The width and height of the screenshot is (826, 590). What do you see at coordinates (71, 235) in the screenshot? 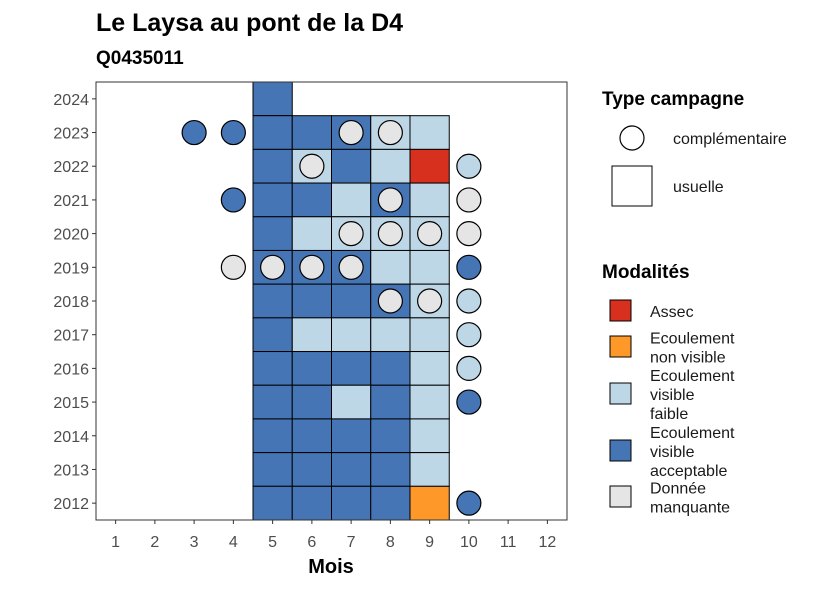
I see `y-tick-label: 2020` at bounding box center [71, 235].